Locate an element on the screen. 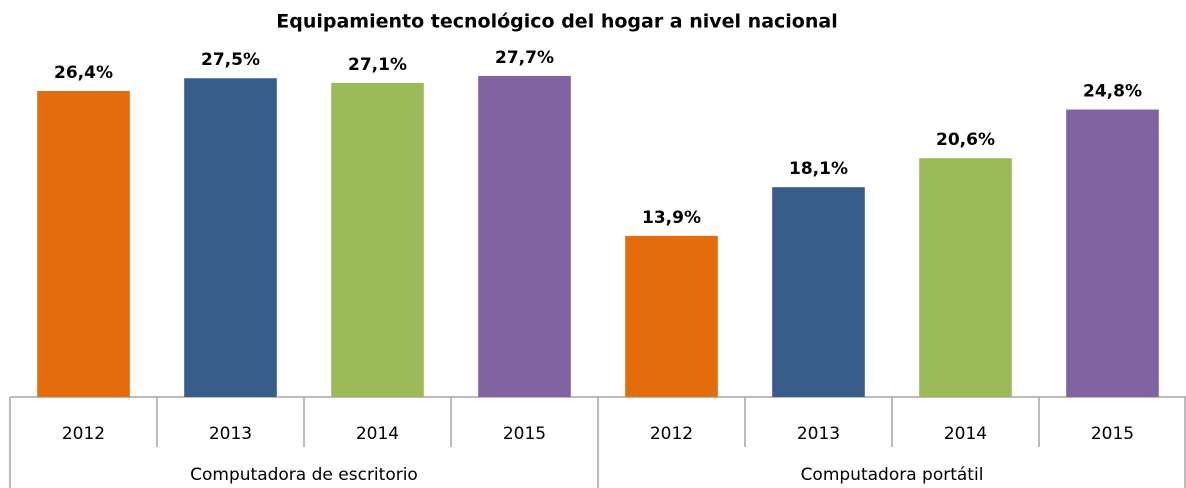 This screenshot has height=488, width=1186. data-label: 20,6% is located at coordinates (965, 140).